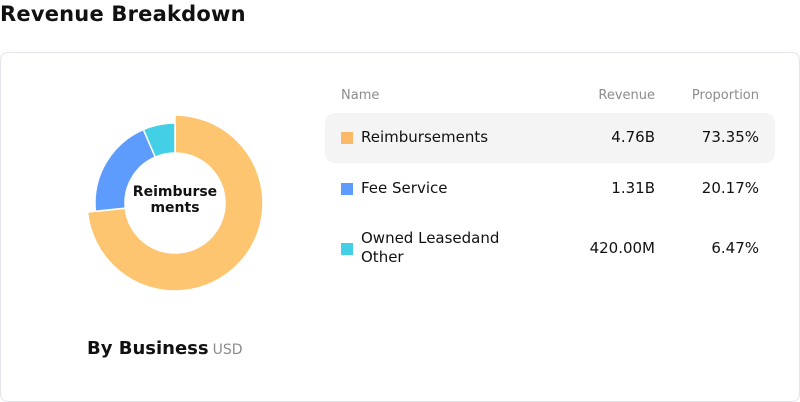  Describe the element at coordinates (550, 96) in the screenshot. I see `table-header: Name Revenue Proportion` at that location.